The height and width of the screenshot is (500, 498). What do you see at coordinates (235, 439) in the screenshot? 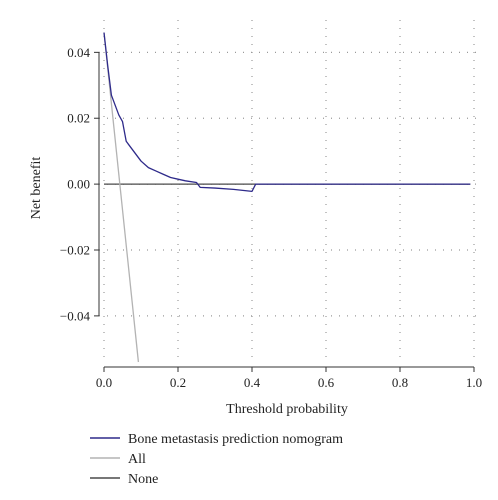
I see `legend-item-nomogram-label: Bone metastasis prediction nomogram` at bounding box center [235, 439].